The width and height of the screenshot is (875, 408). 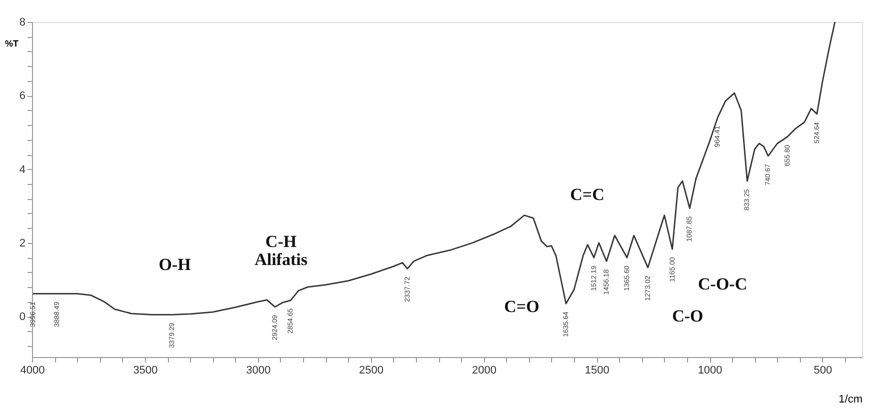 What do you see at coordinates (597, 370) in the screenshot?
I see `x-tick-label: 1500` at bounding box center [597, 370].